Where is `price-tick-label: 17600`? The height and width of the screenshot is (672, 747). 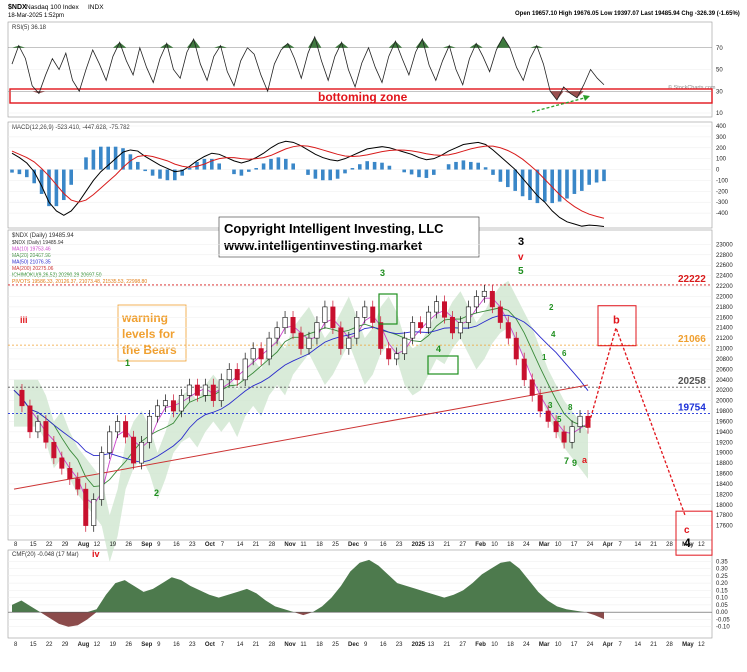
price-tick-label: 17600 is located at coordinates (724, 527).